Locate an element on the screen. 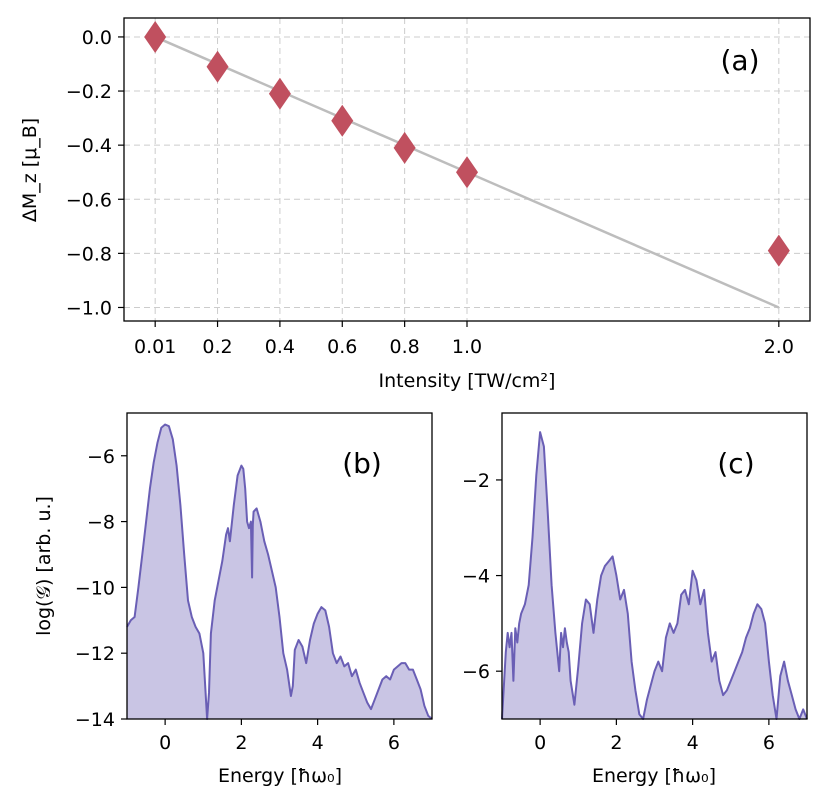 This screenshot has height=796, width=830. y-tick-label: −2 is located at coordinates (476, 481).